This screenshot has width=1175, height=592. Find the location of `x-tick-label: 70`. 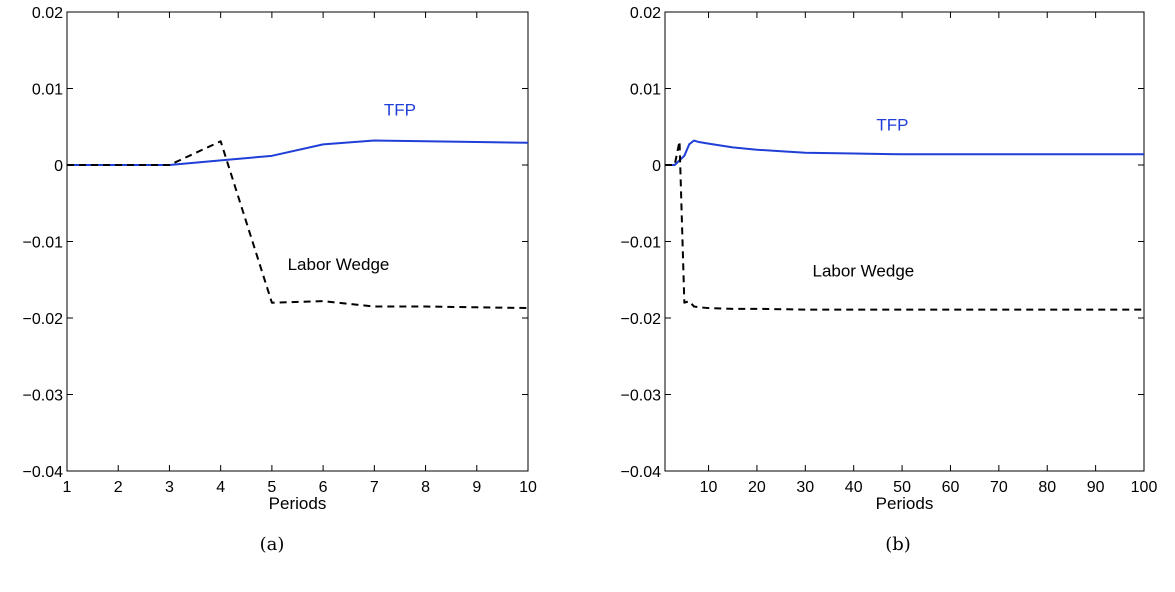

x-tick-label: 70 is located at coordinates (999, 487).